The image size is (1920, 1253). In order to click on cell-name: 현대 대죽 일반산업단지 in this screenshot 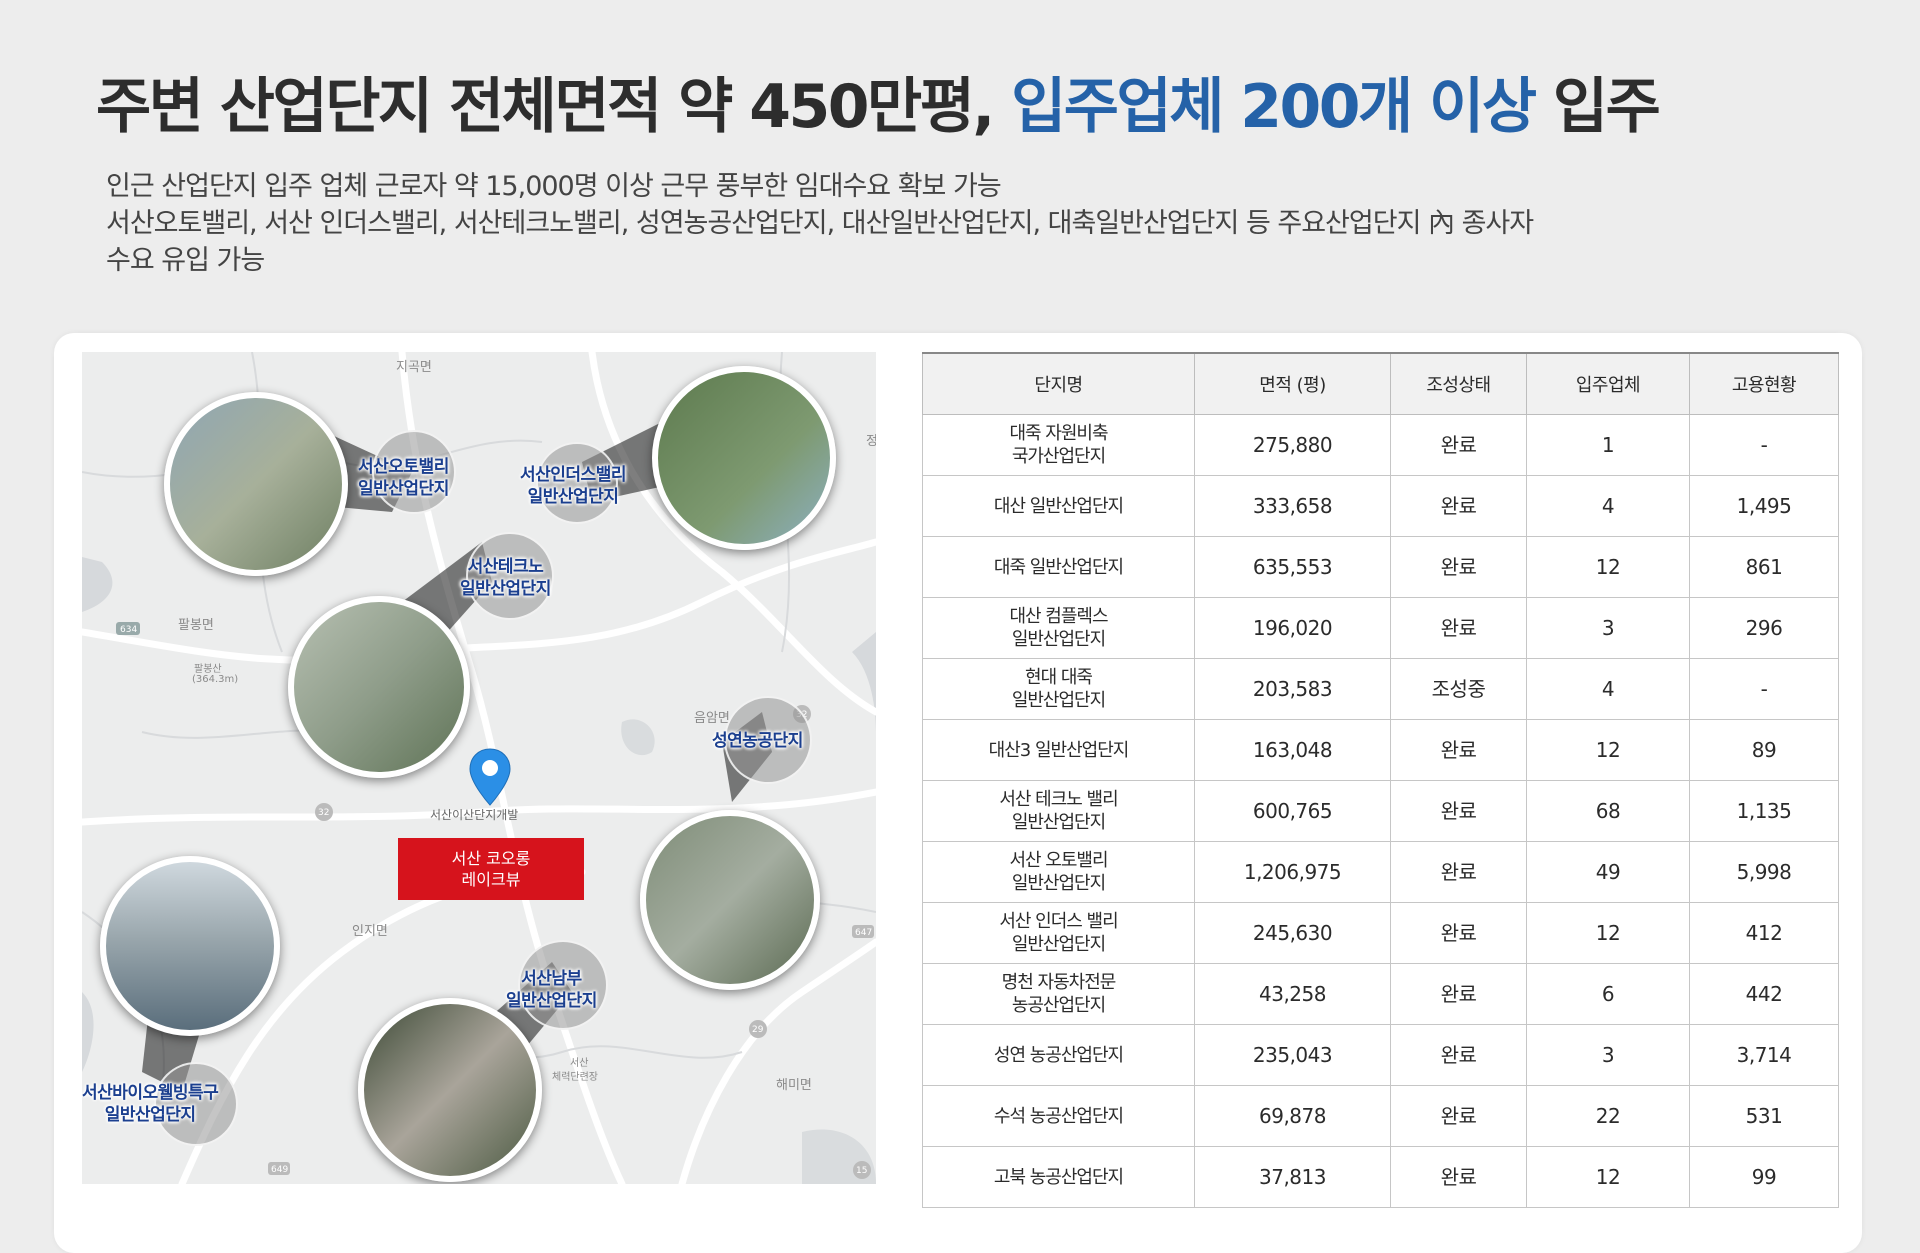, I will do `click(1058, 689)`.